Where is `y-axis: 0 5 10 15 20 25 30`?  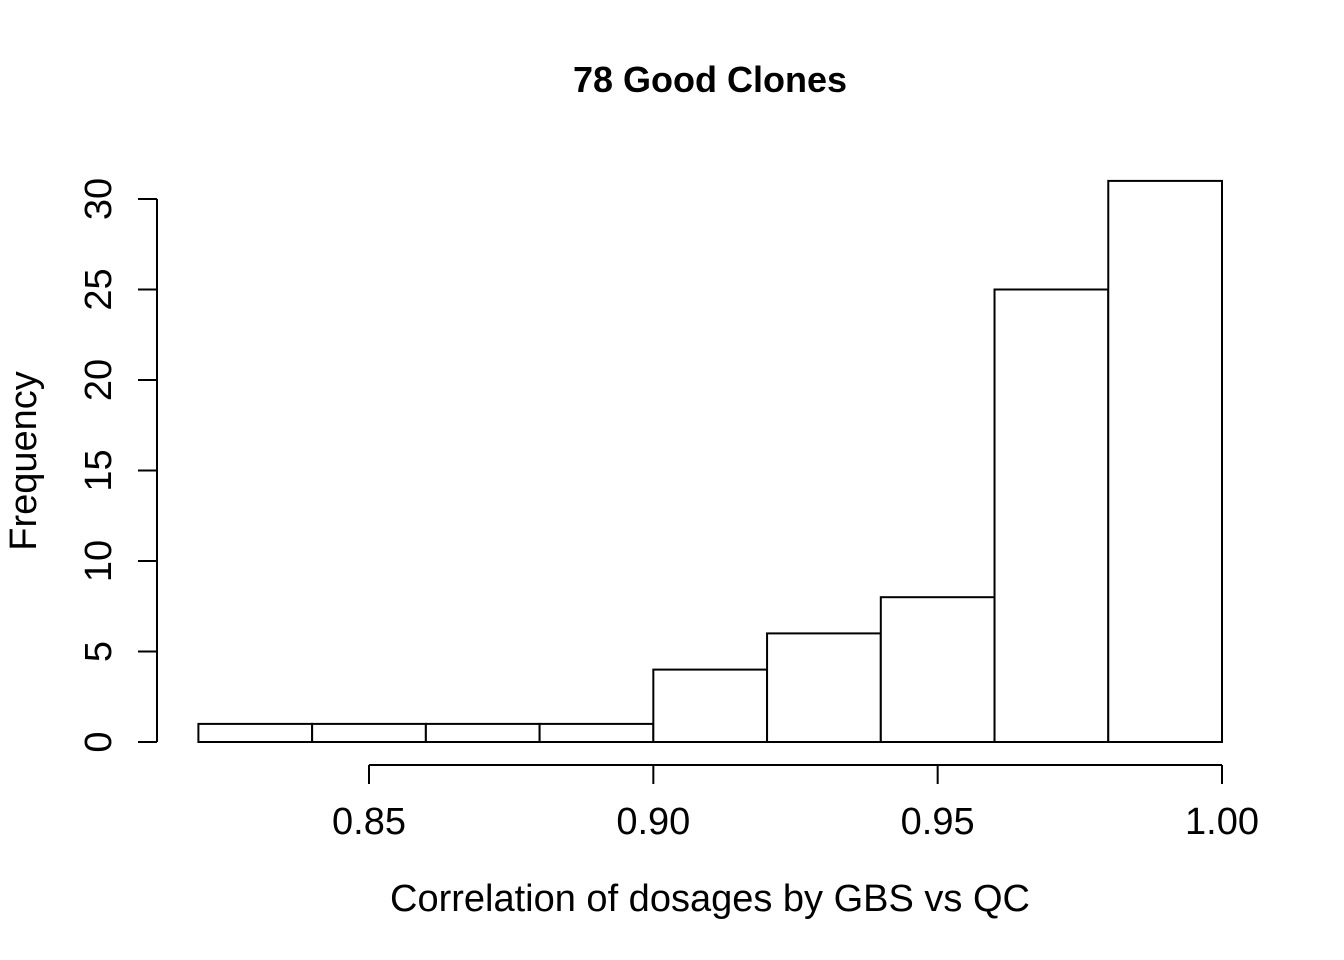
y-axis: 0 5 10 15 20 25 30 is located at coordinates (118, 465).